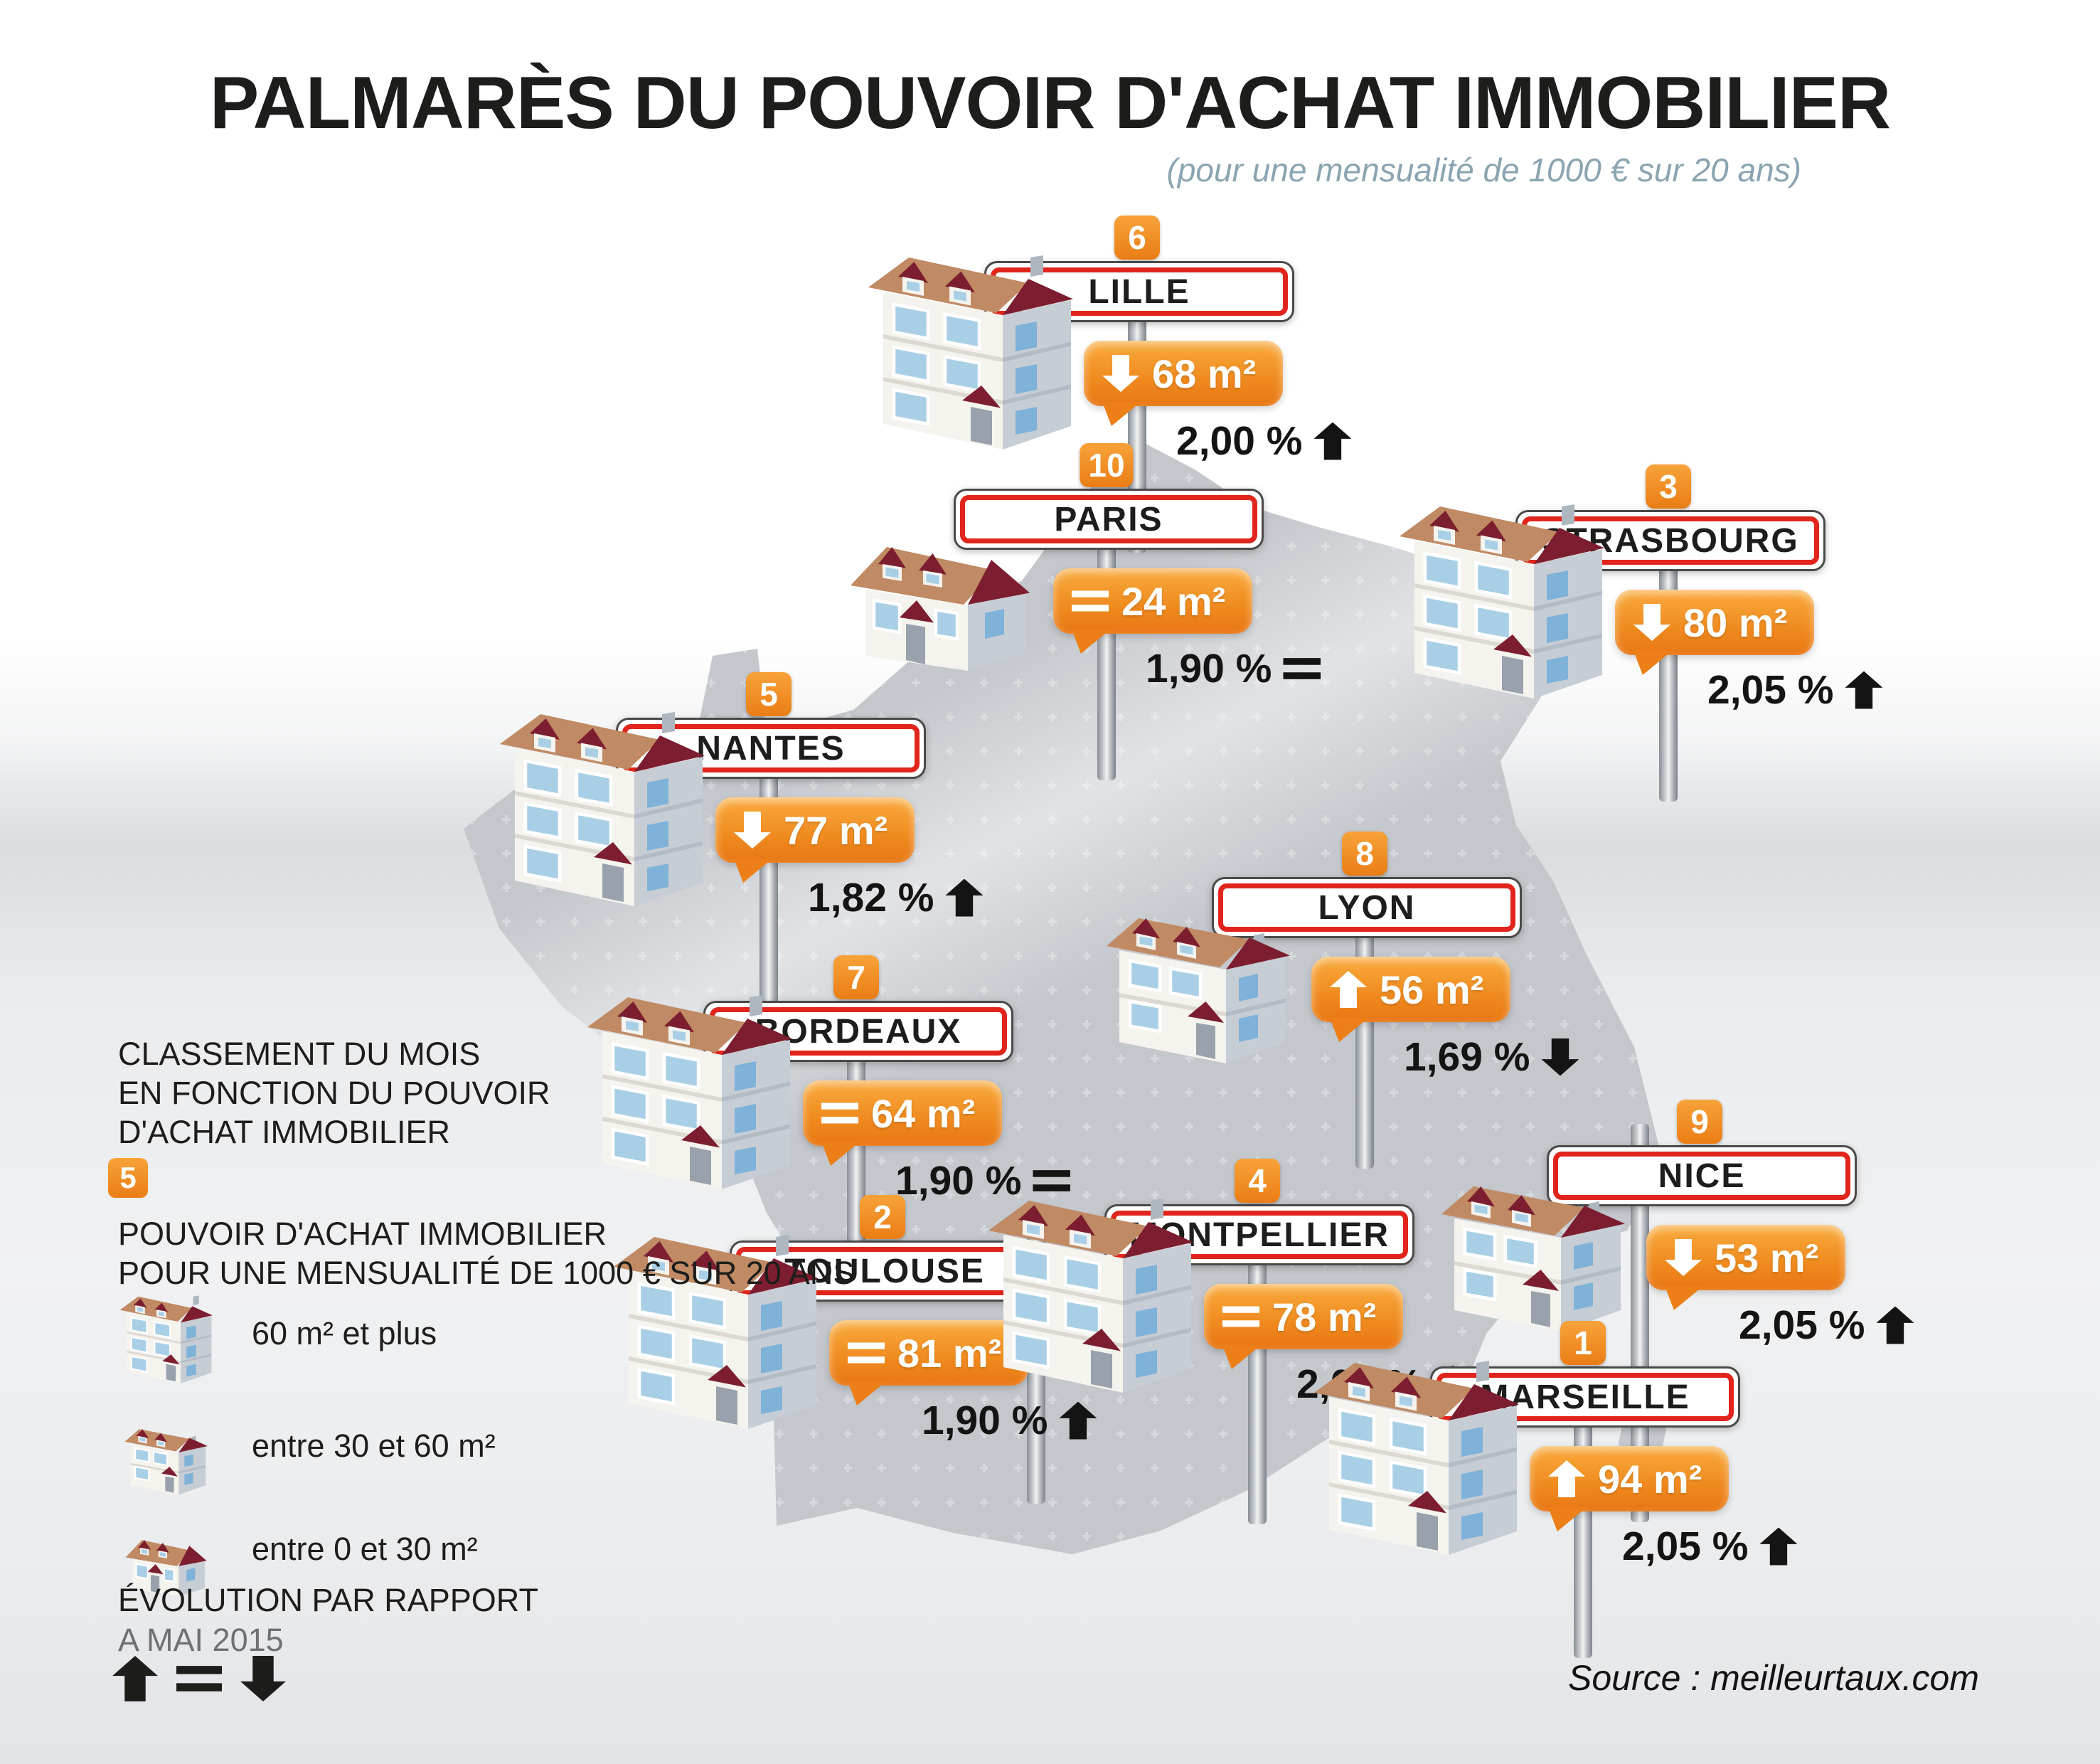  I want to click on legend-evolution-label: ÉVOLUTION PAR RAPPORT A MAI 2015, so click(328, 1620).